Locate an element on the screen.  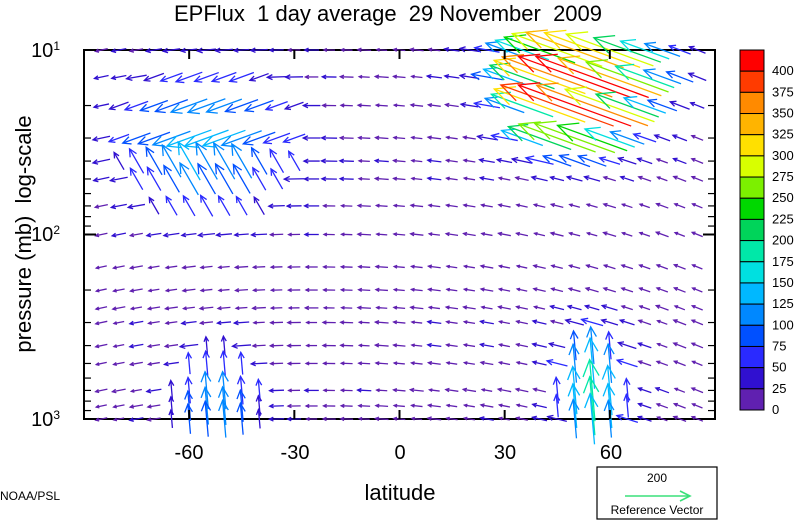
y-tick-label-1000: 103 is located at coordinates (45, 419).